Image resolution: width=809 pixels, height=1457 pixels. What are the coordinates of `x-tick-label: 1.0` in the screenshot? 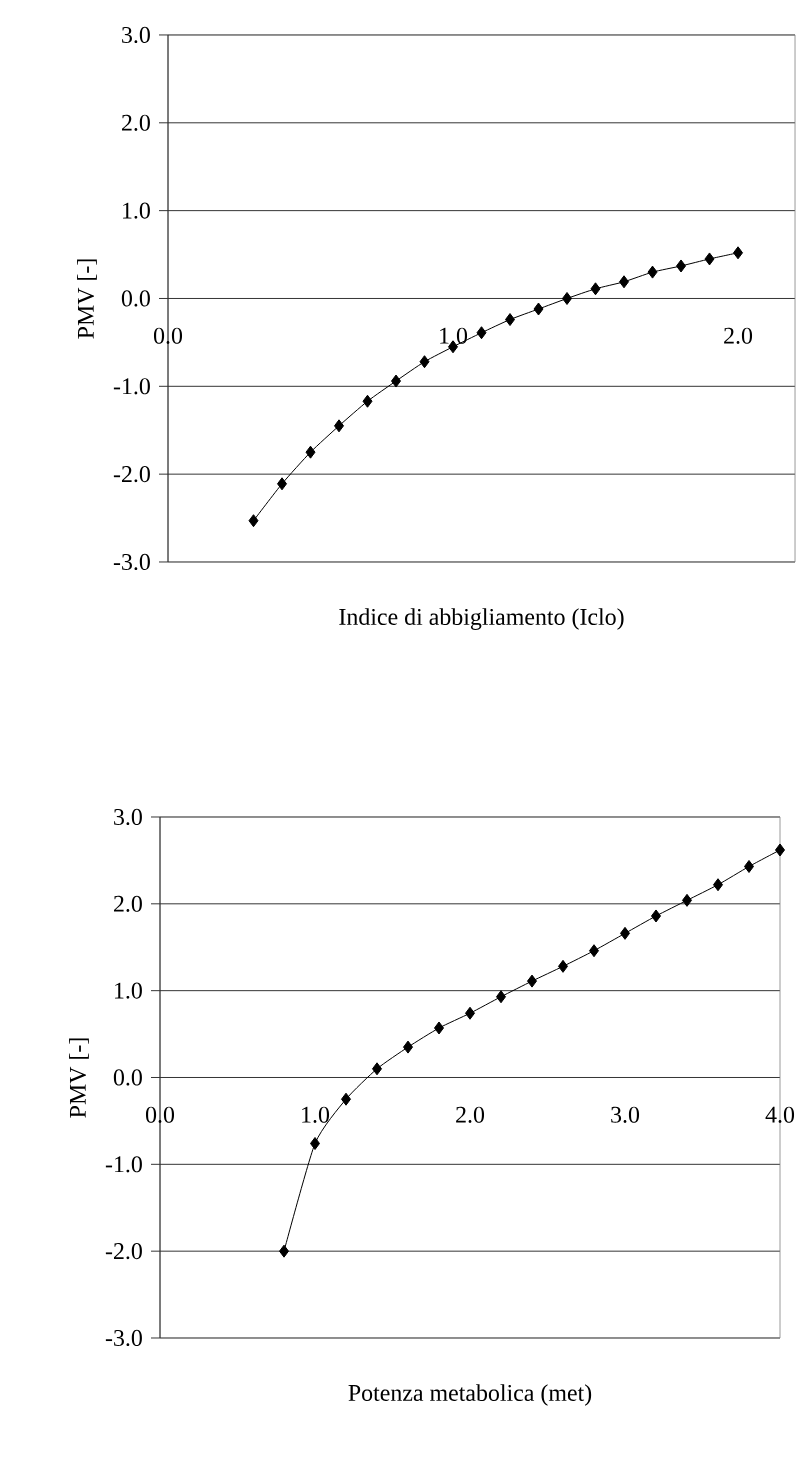 It's located at (316, 1114).